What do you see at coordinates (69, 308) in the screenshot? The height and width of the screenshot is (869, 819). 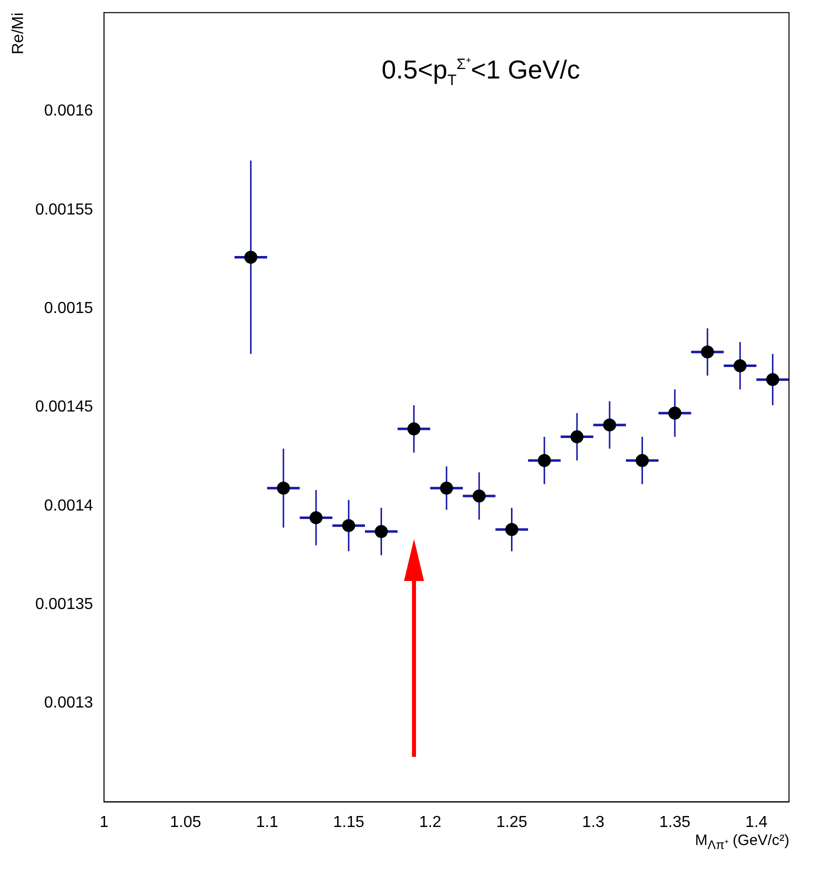 I see `y-tick-label: 0.0015` at bounding box center [69, 308].